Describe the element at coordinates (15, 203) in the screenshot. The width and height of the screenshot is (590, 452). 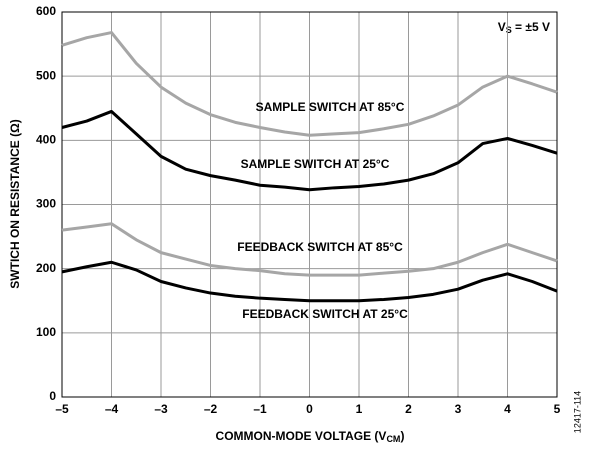
I see `y-axis-label: SWTICH ON RESISTANCE (Ω)` at that location.